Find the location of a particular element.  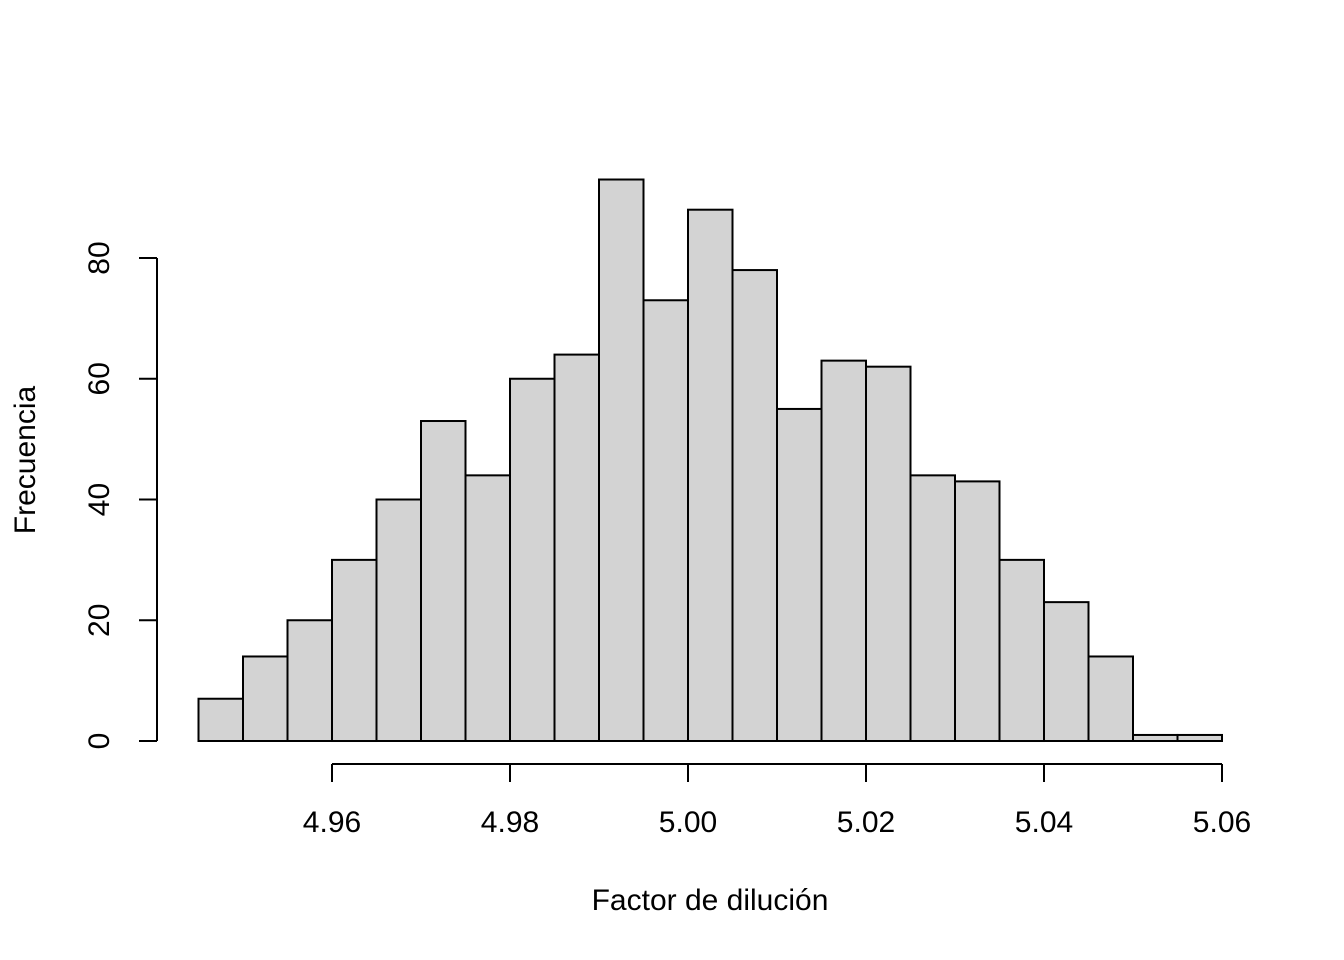

x-tick-label: 5.02 is located at coordinates (866, 822).